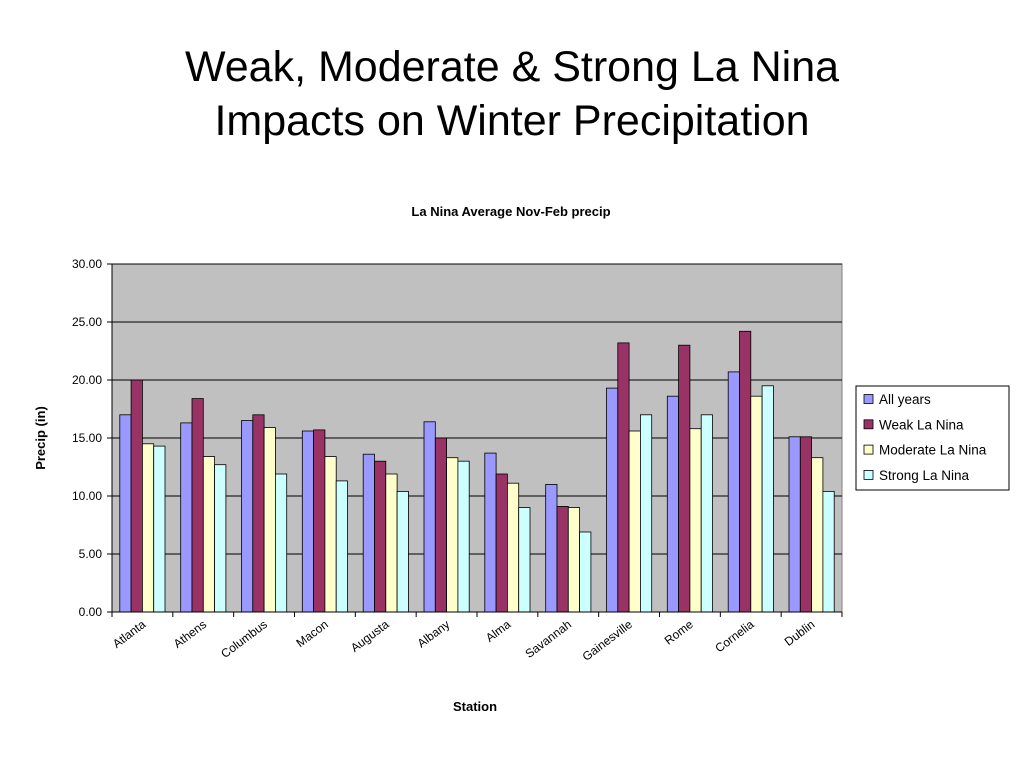 The image size is (1024, 768). Describe the element at coordinates (510, 211) in the screenshot. I see `chart-title: La Nina Average Nov-Feb precip` at that location.